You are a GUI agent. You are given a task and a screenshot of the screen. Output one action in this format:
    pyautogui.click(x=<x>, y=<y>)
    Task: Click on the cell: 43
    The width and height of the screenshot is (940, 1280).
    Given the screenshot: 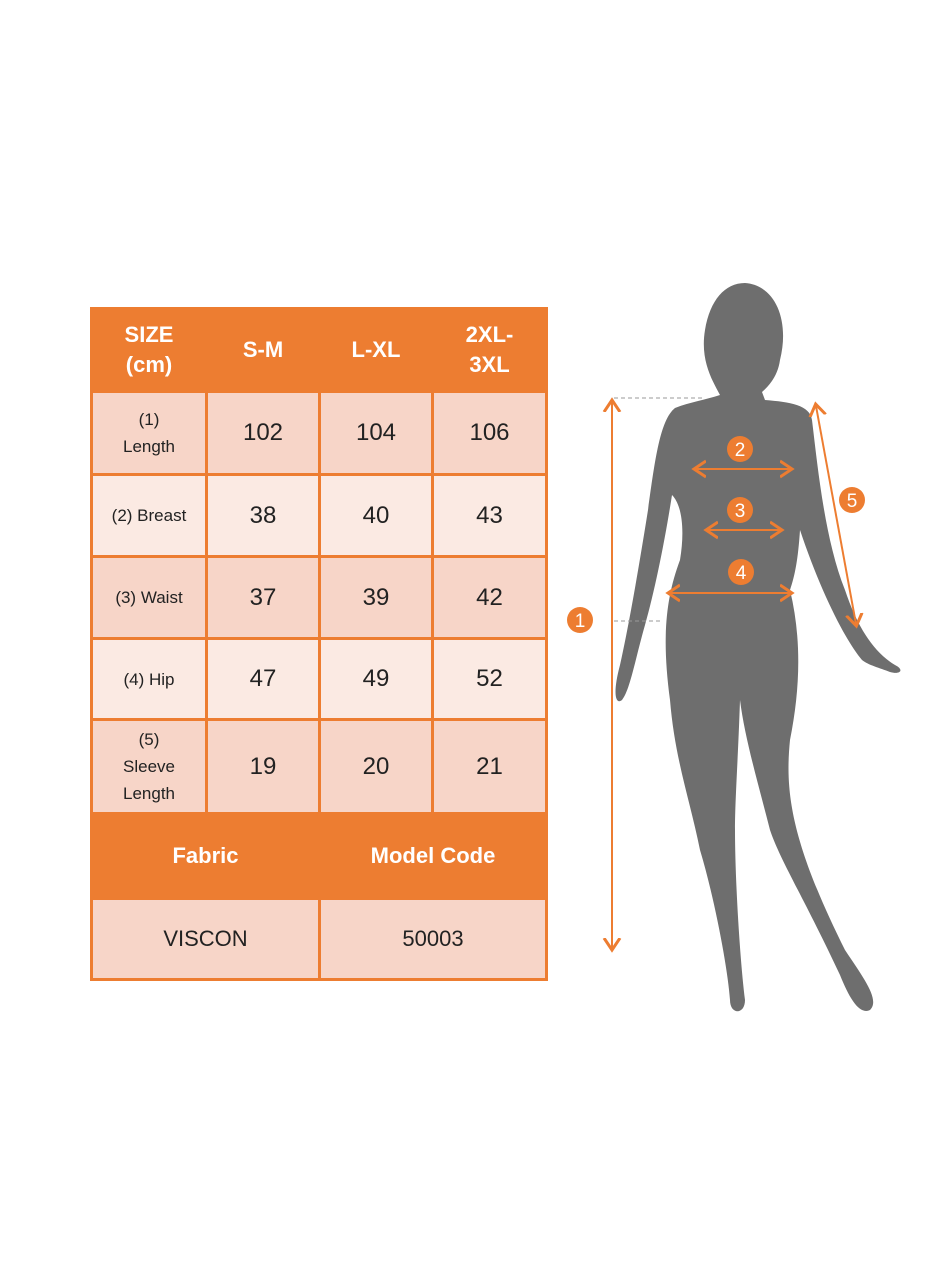 What is the action you would take?
    pyautogui.click(x=489, y=515)
    